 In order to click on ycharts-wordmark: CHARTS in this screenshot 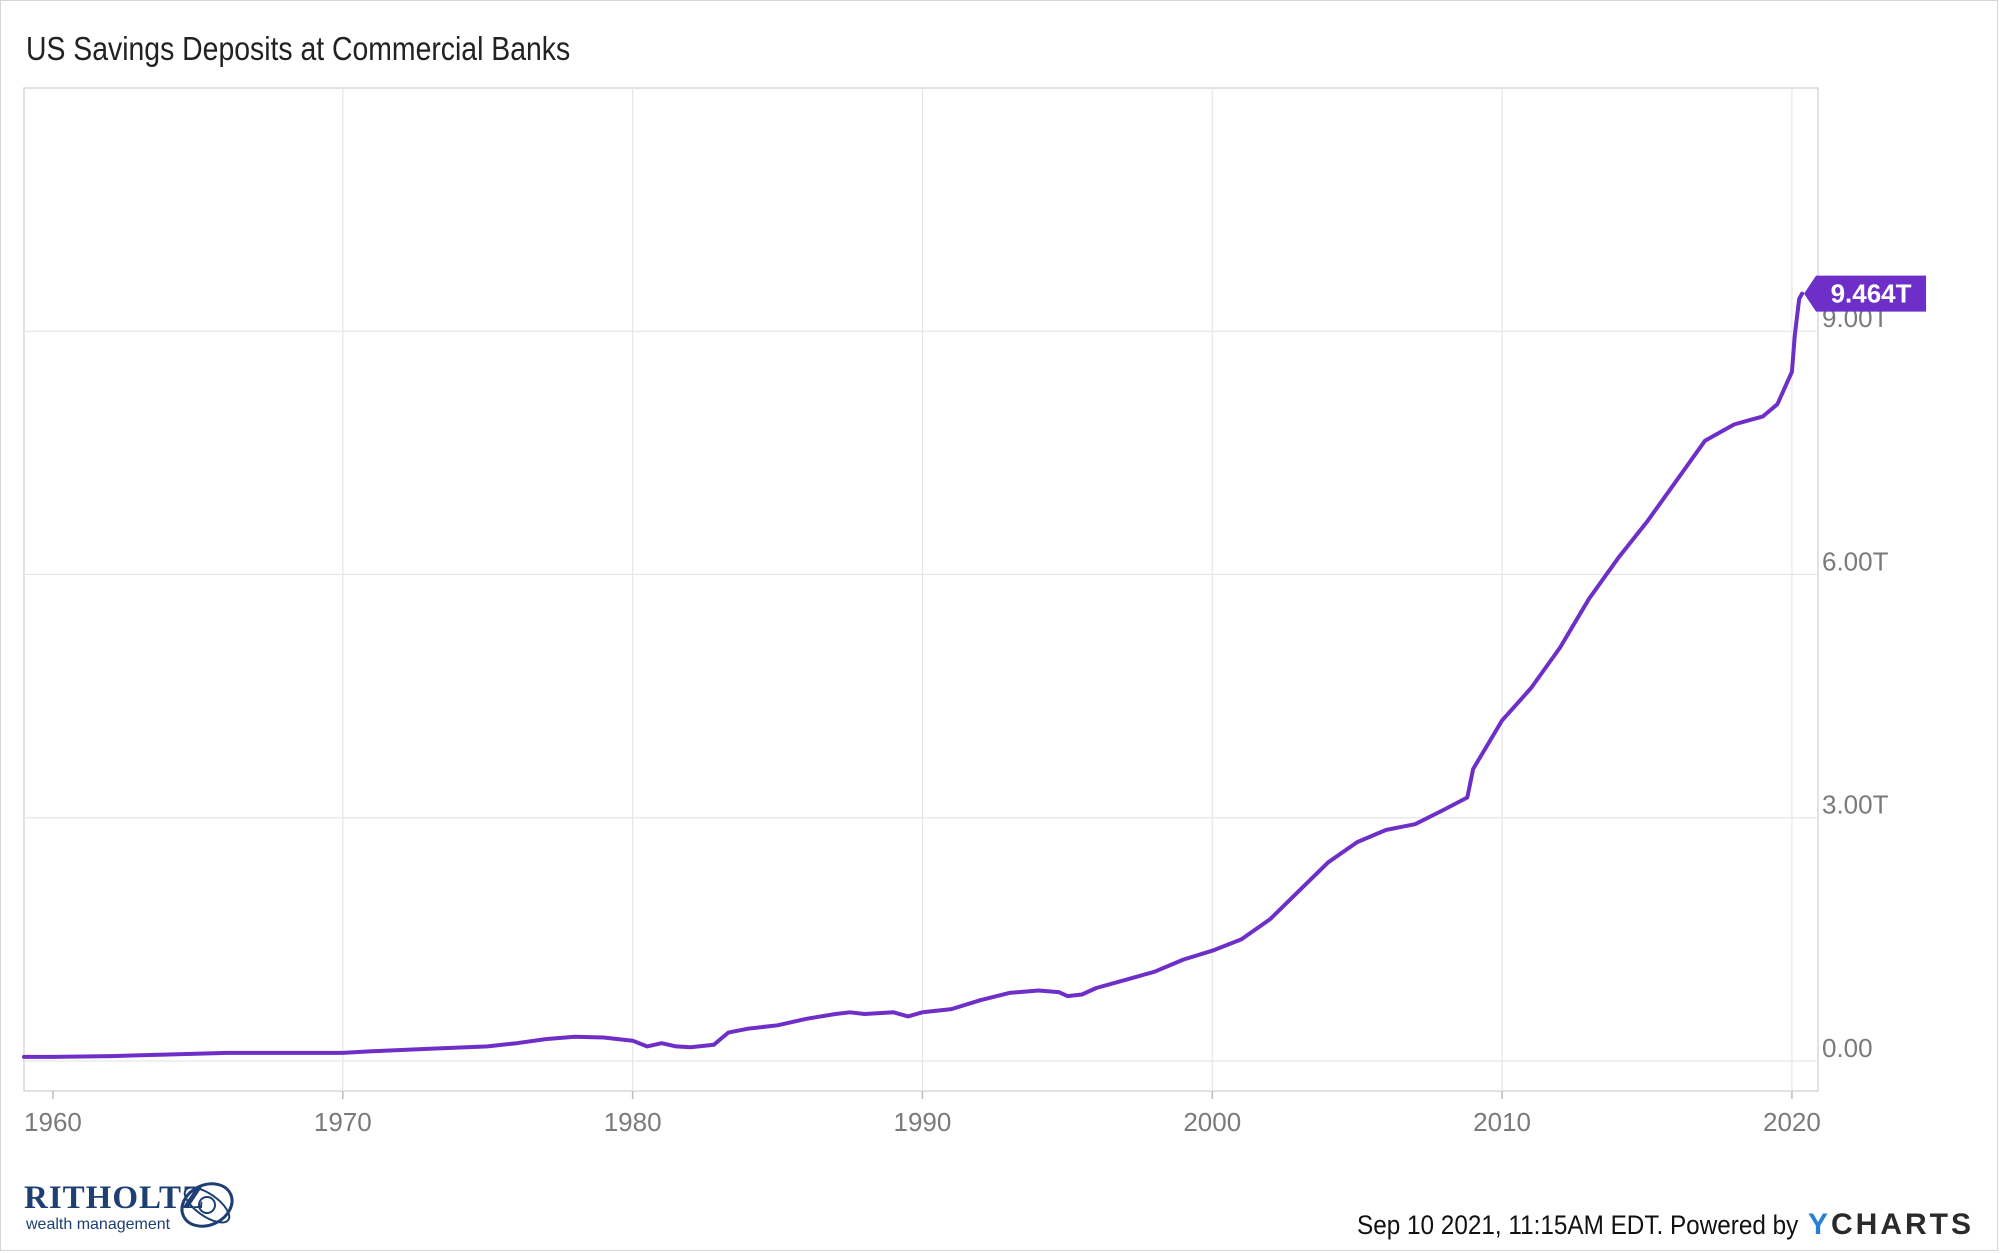, I will do `click(1902, 1224)`.